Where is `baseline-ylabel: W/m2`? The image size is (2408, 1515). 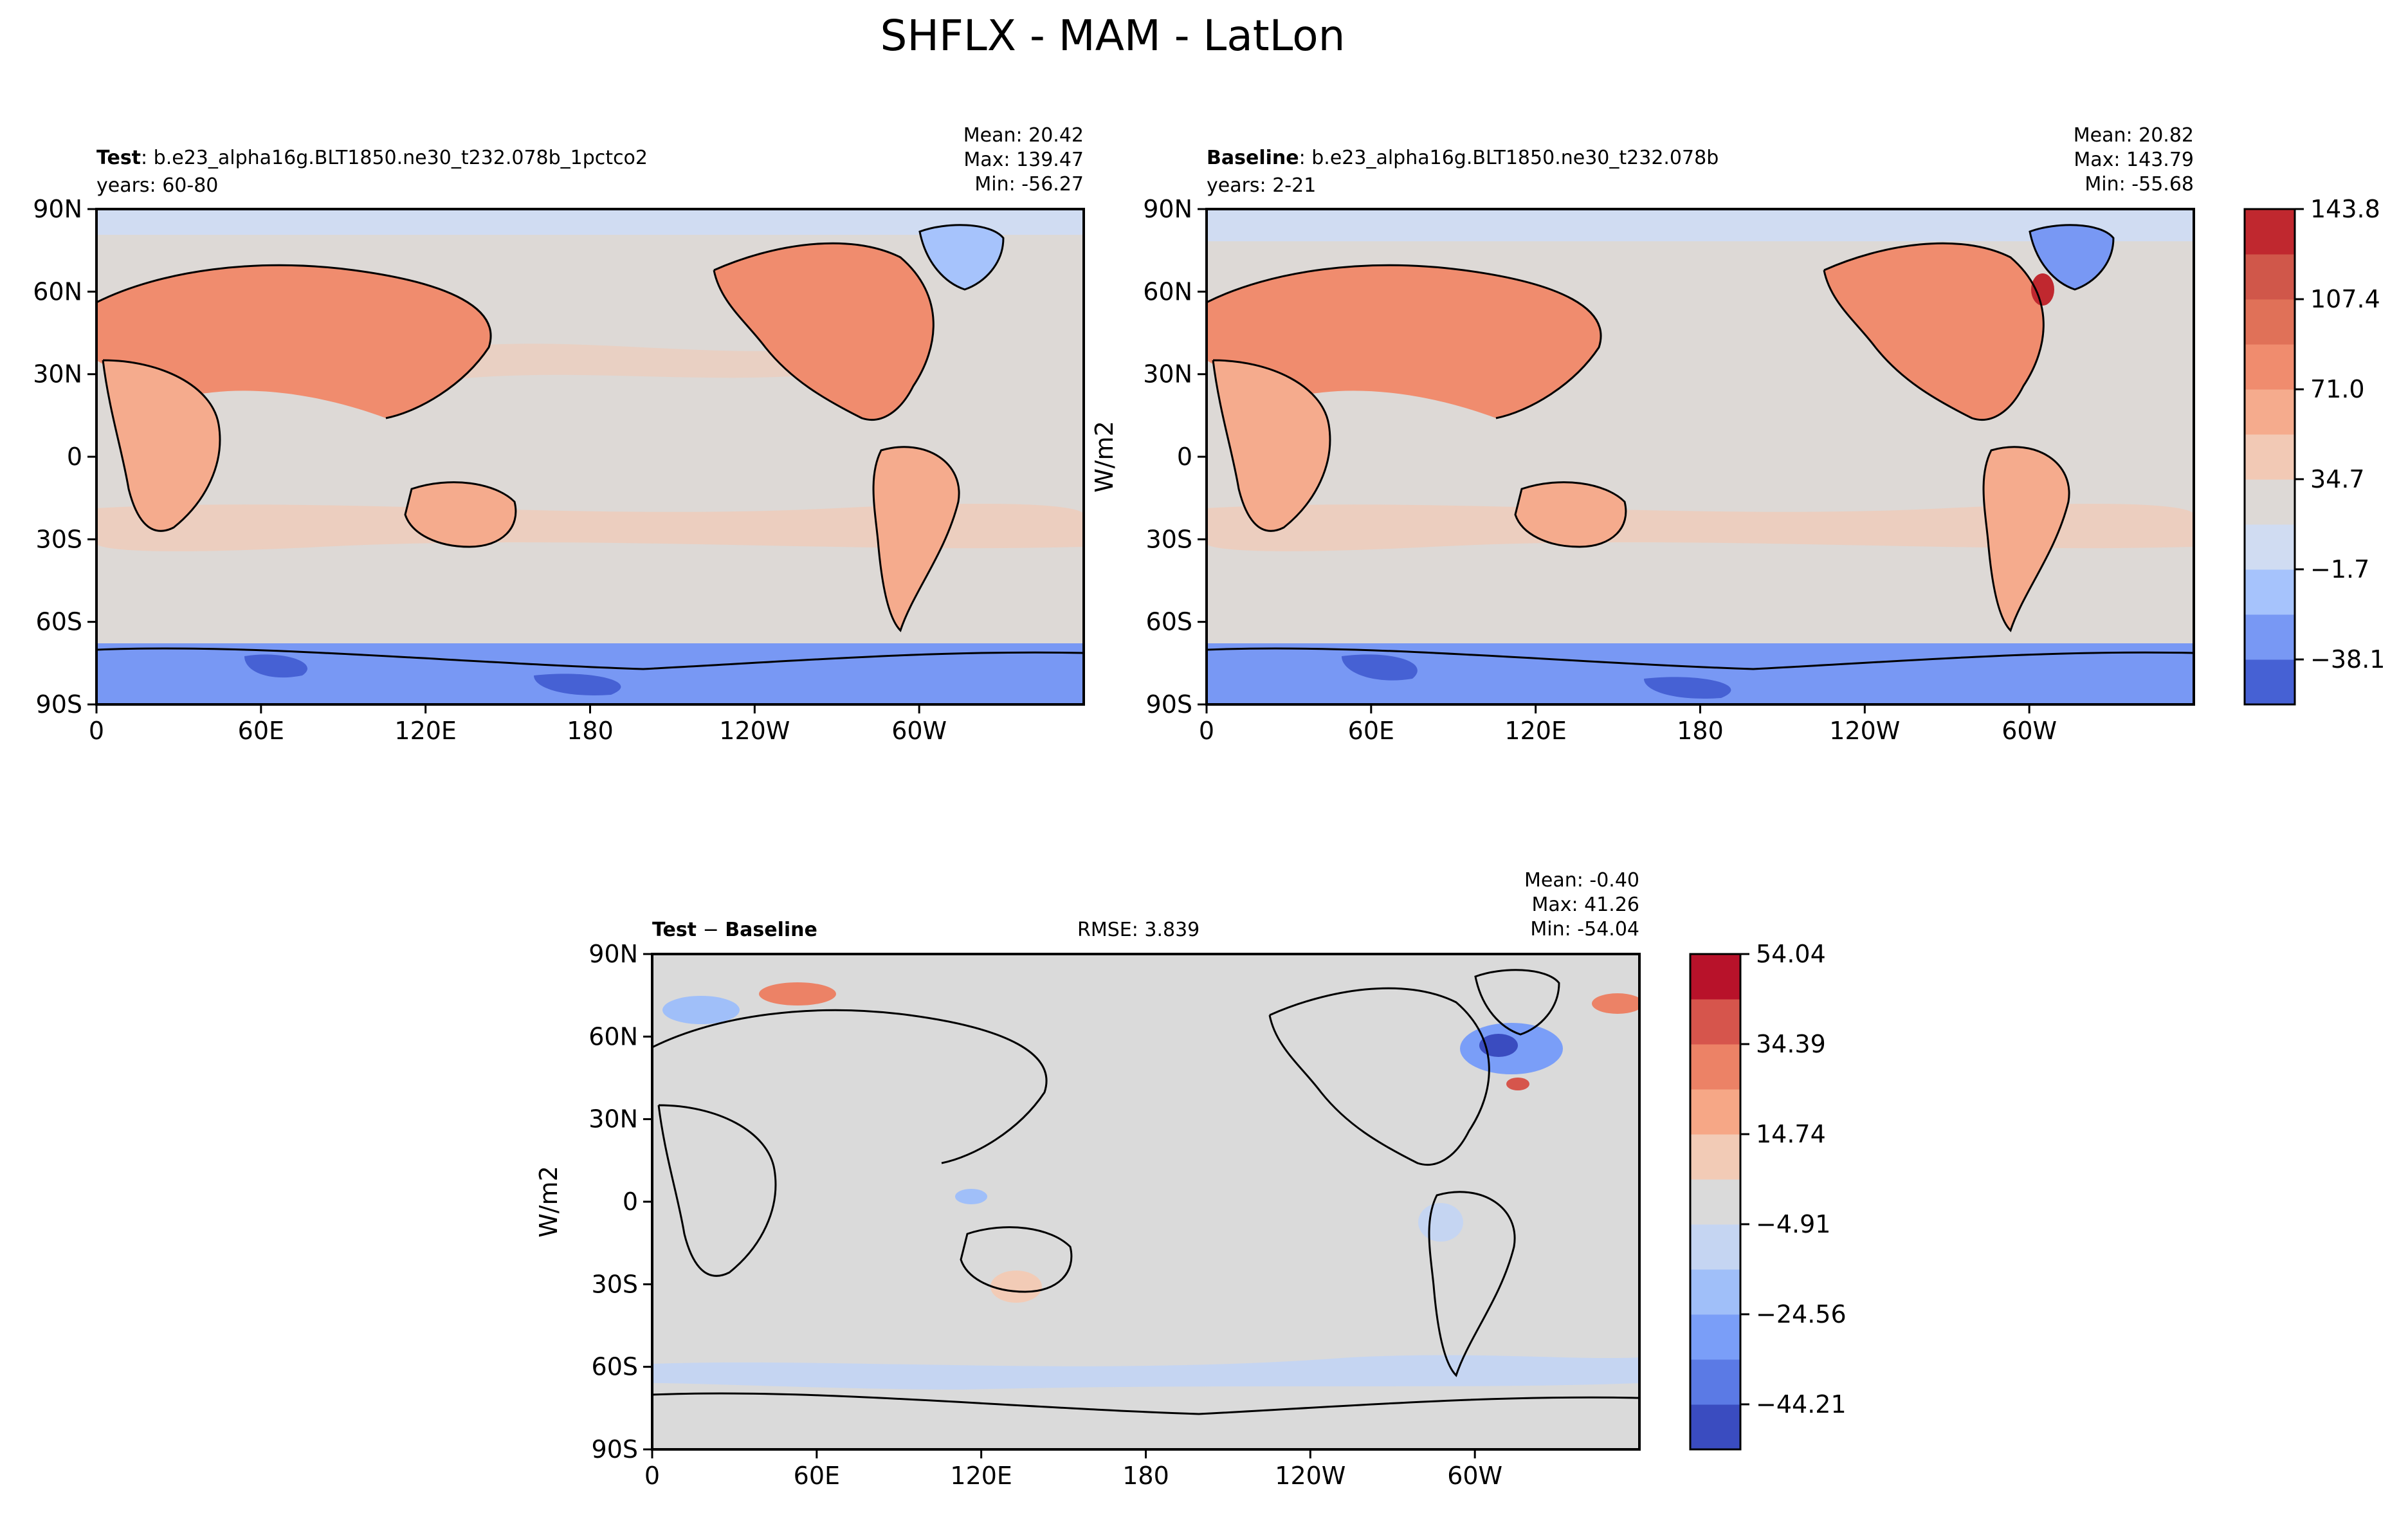 baseline-ylabel: W/m2 is located at coordinates (1104, 457).